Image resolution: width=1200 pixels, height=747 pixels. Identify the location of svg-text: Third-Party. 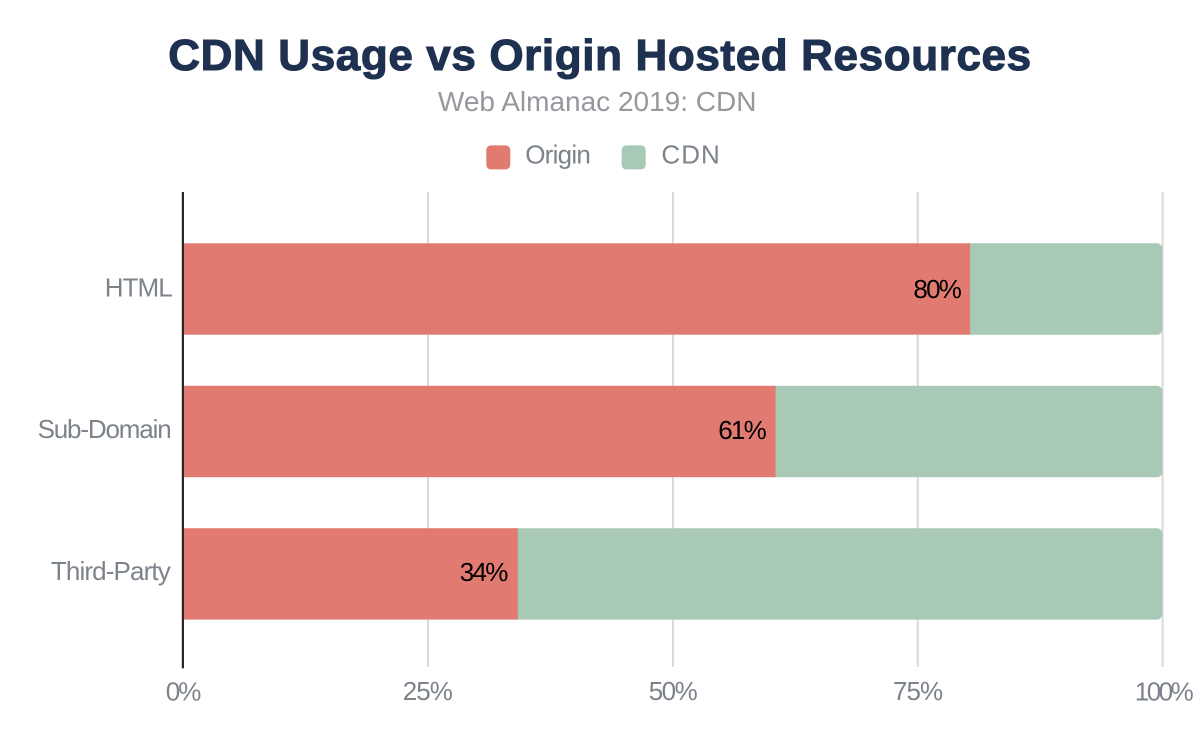
(111, 571).